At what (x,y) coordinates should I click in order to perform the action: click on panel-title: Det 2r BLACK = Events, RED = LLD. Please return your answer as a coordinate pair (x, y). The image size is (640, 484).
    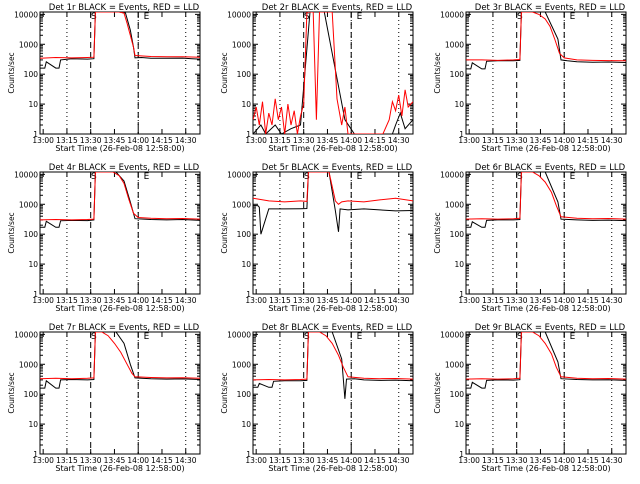
    Looking at the image, I should click on (337, 8).